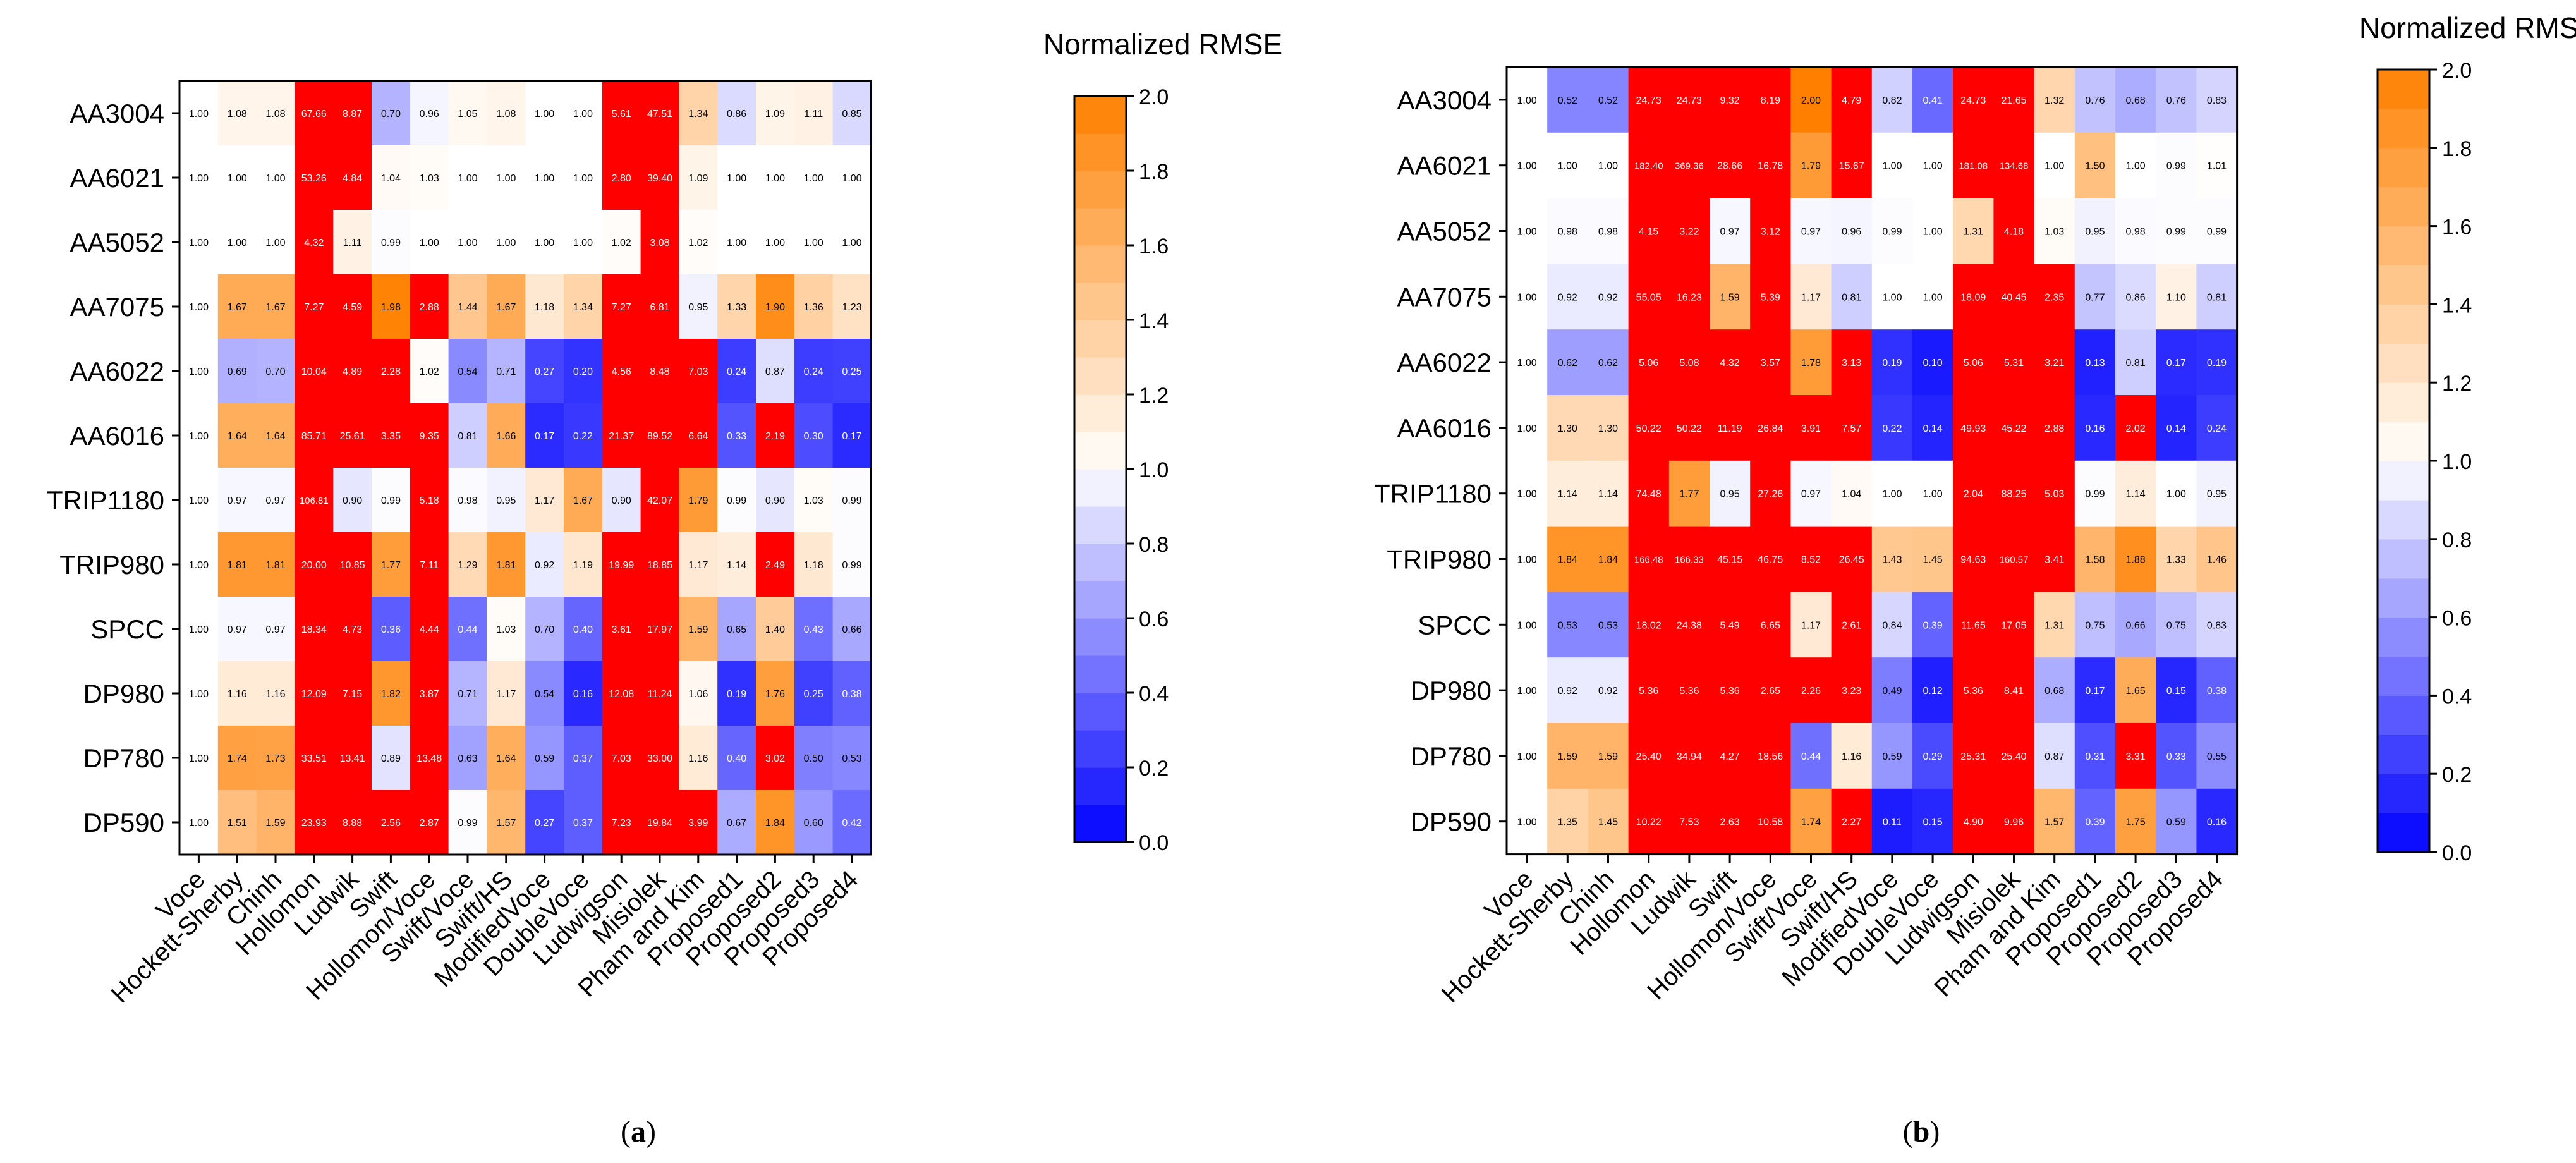  I want to click on cell-value-b-10-8: 1.16, so click(1851, 757).